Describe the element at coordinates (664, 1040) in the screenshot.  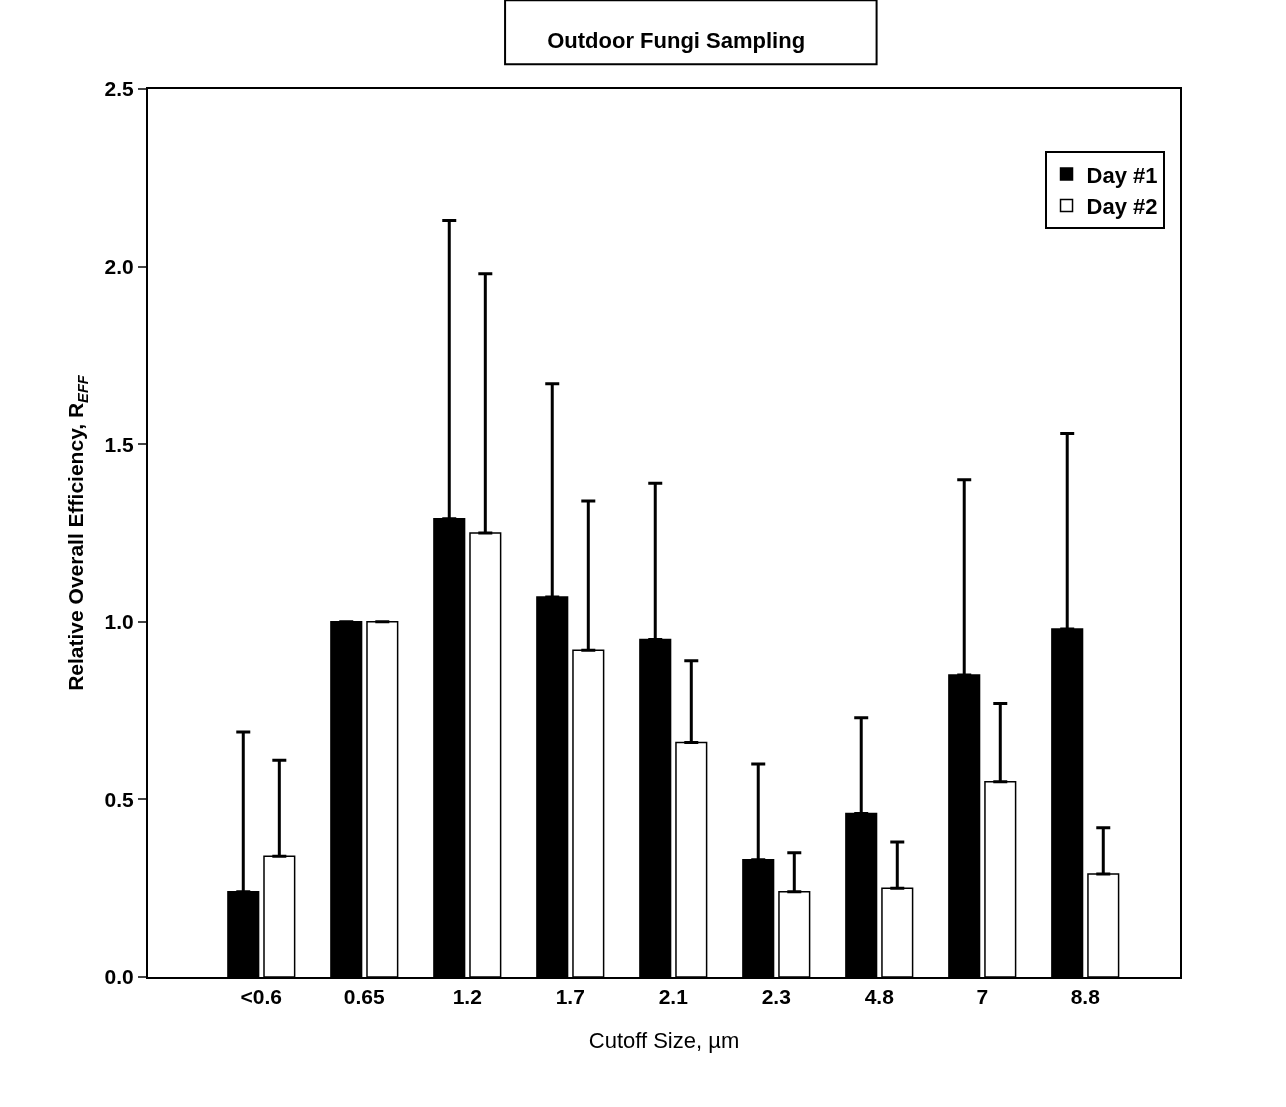
I see `x-axis-title: Cutoff Size, µm` at that location.